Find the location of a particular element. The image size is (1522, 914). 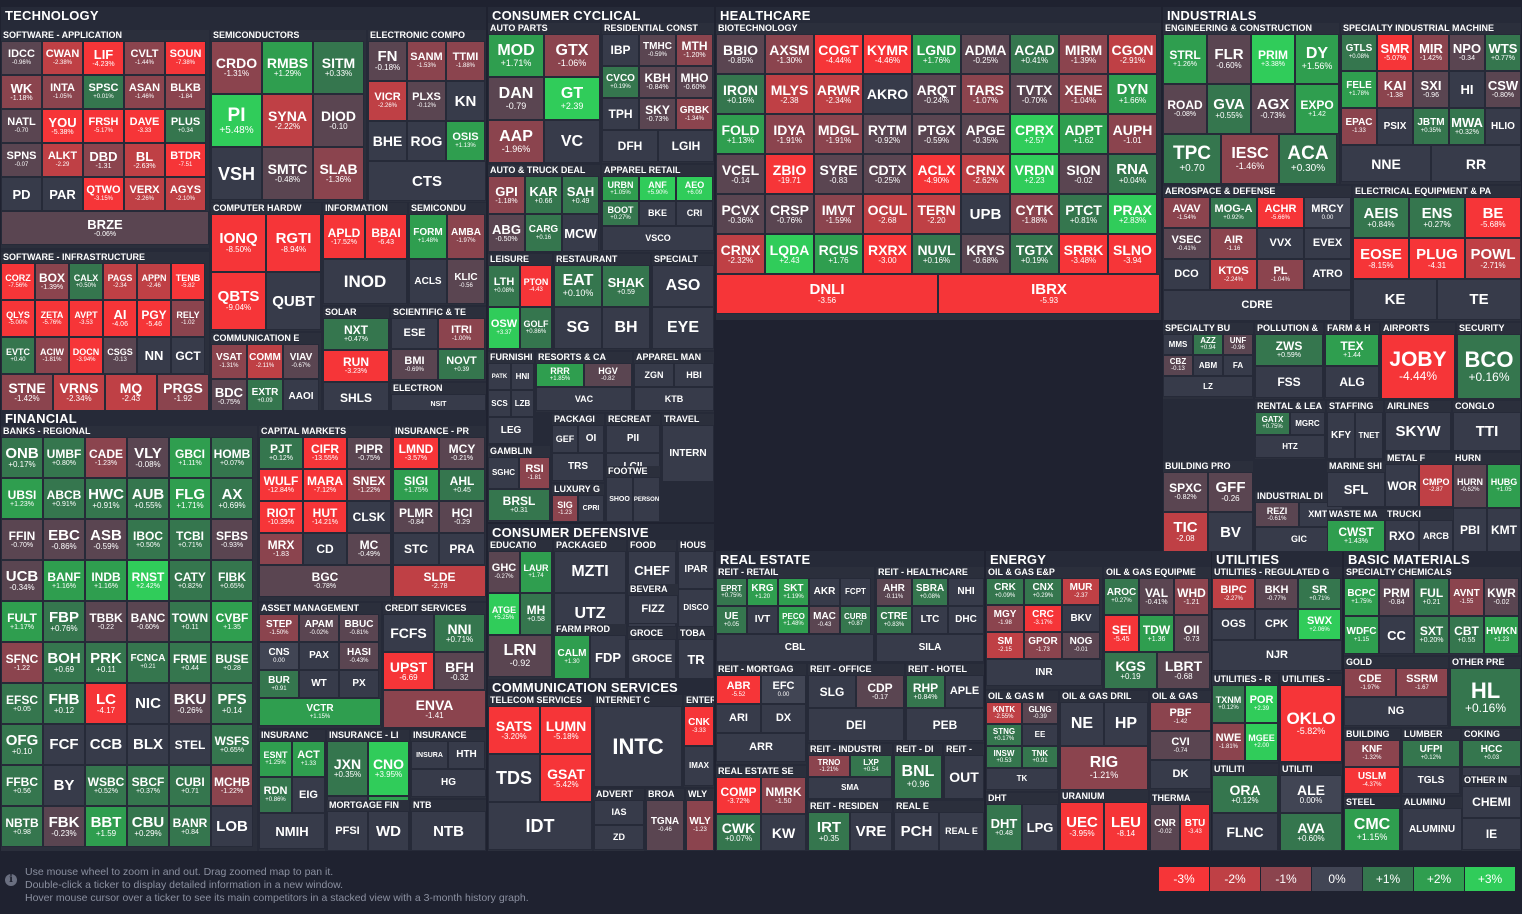

stock-tile-cwk: CWK +0.07% is located at coordinates (738, 832).